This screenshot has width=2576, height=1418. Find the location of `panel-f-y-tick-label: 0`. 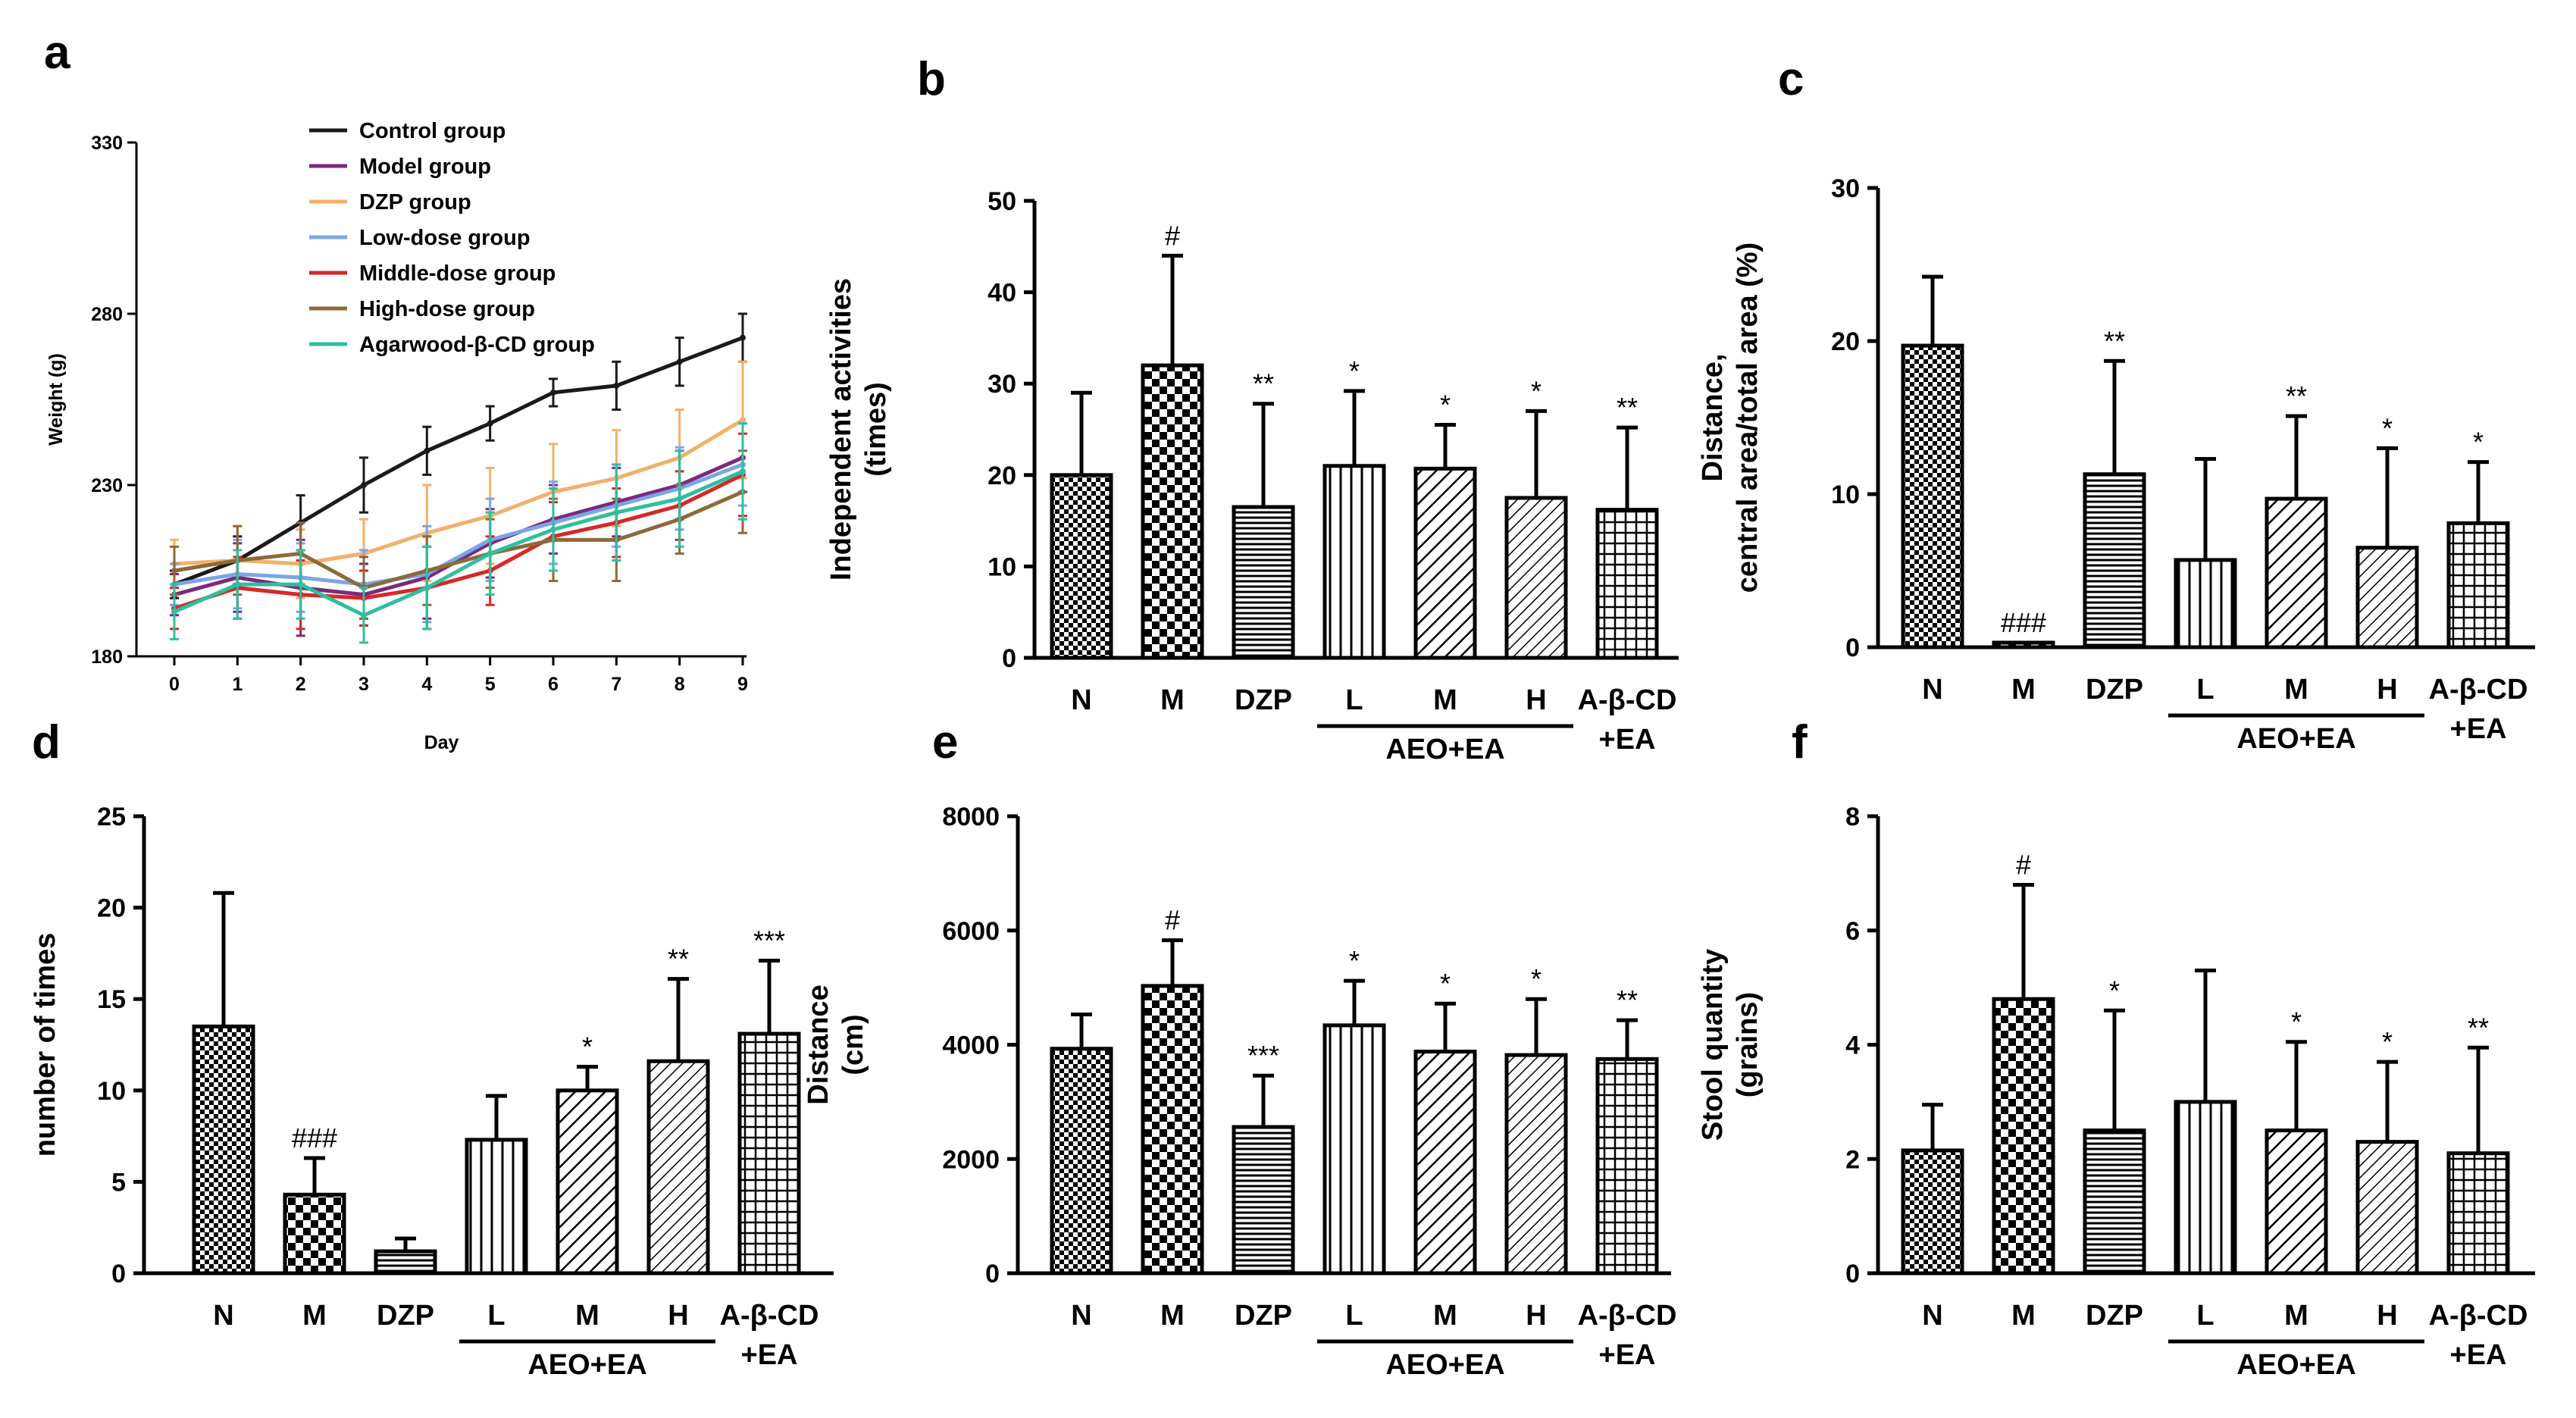

panel-f-y-tick-label: 0 is located at coordinates (1852, 1274).